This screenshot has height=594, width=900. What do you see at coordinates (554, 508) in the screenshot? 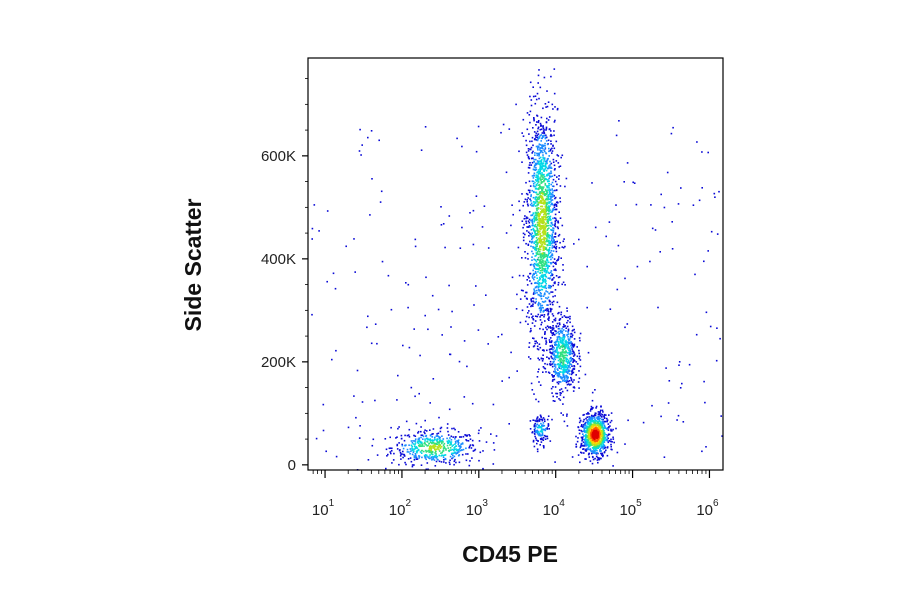
I see `x-tick-label: 10⁴` at bounding box center [554, 508].